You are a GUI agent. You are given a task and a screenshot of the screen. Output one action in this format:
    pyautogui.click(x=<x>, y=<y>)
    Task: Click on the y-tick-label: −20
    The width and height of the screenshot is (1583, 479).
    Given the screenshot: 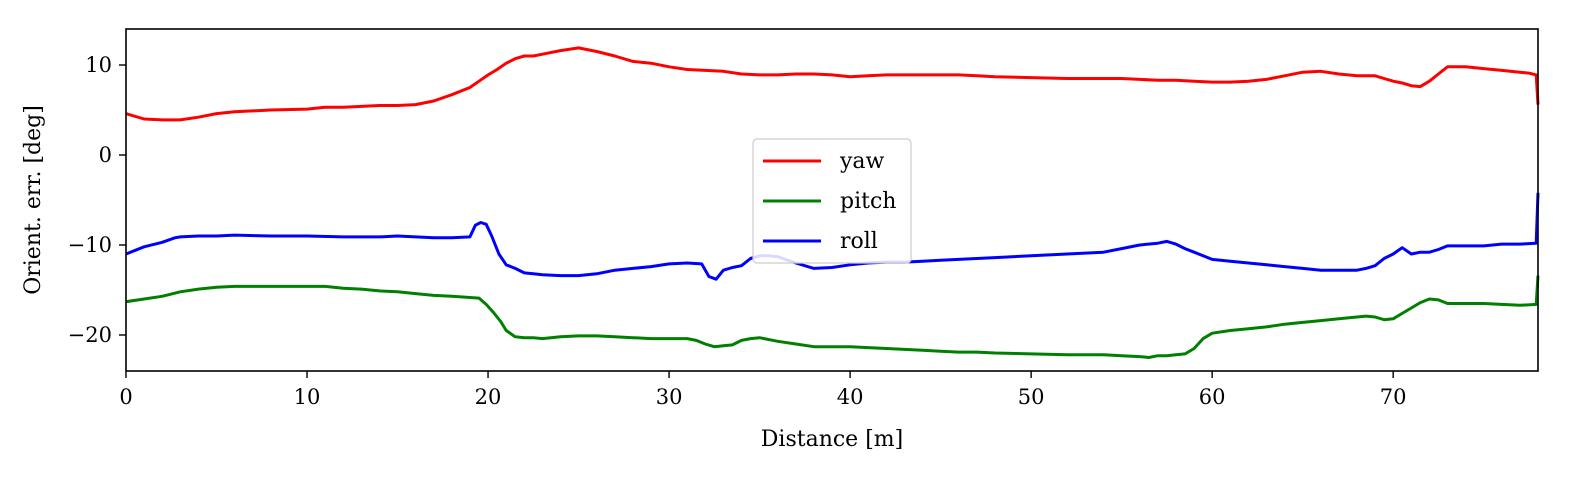 What is the action you would take?
    pyautogui.click(x=90, y=335)
    